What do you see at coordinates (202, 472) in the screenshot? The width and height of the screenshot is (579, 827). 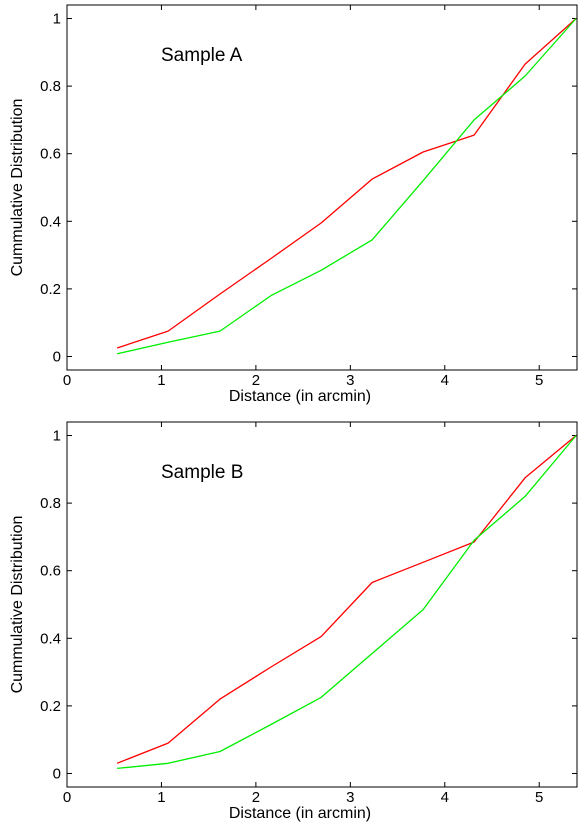 I see `sample-annotation: Sample B` at bounding box center [202, 472].